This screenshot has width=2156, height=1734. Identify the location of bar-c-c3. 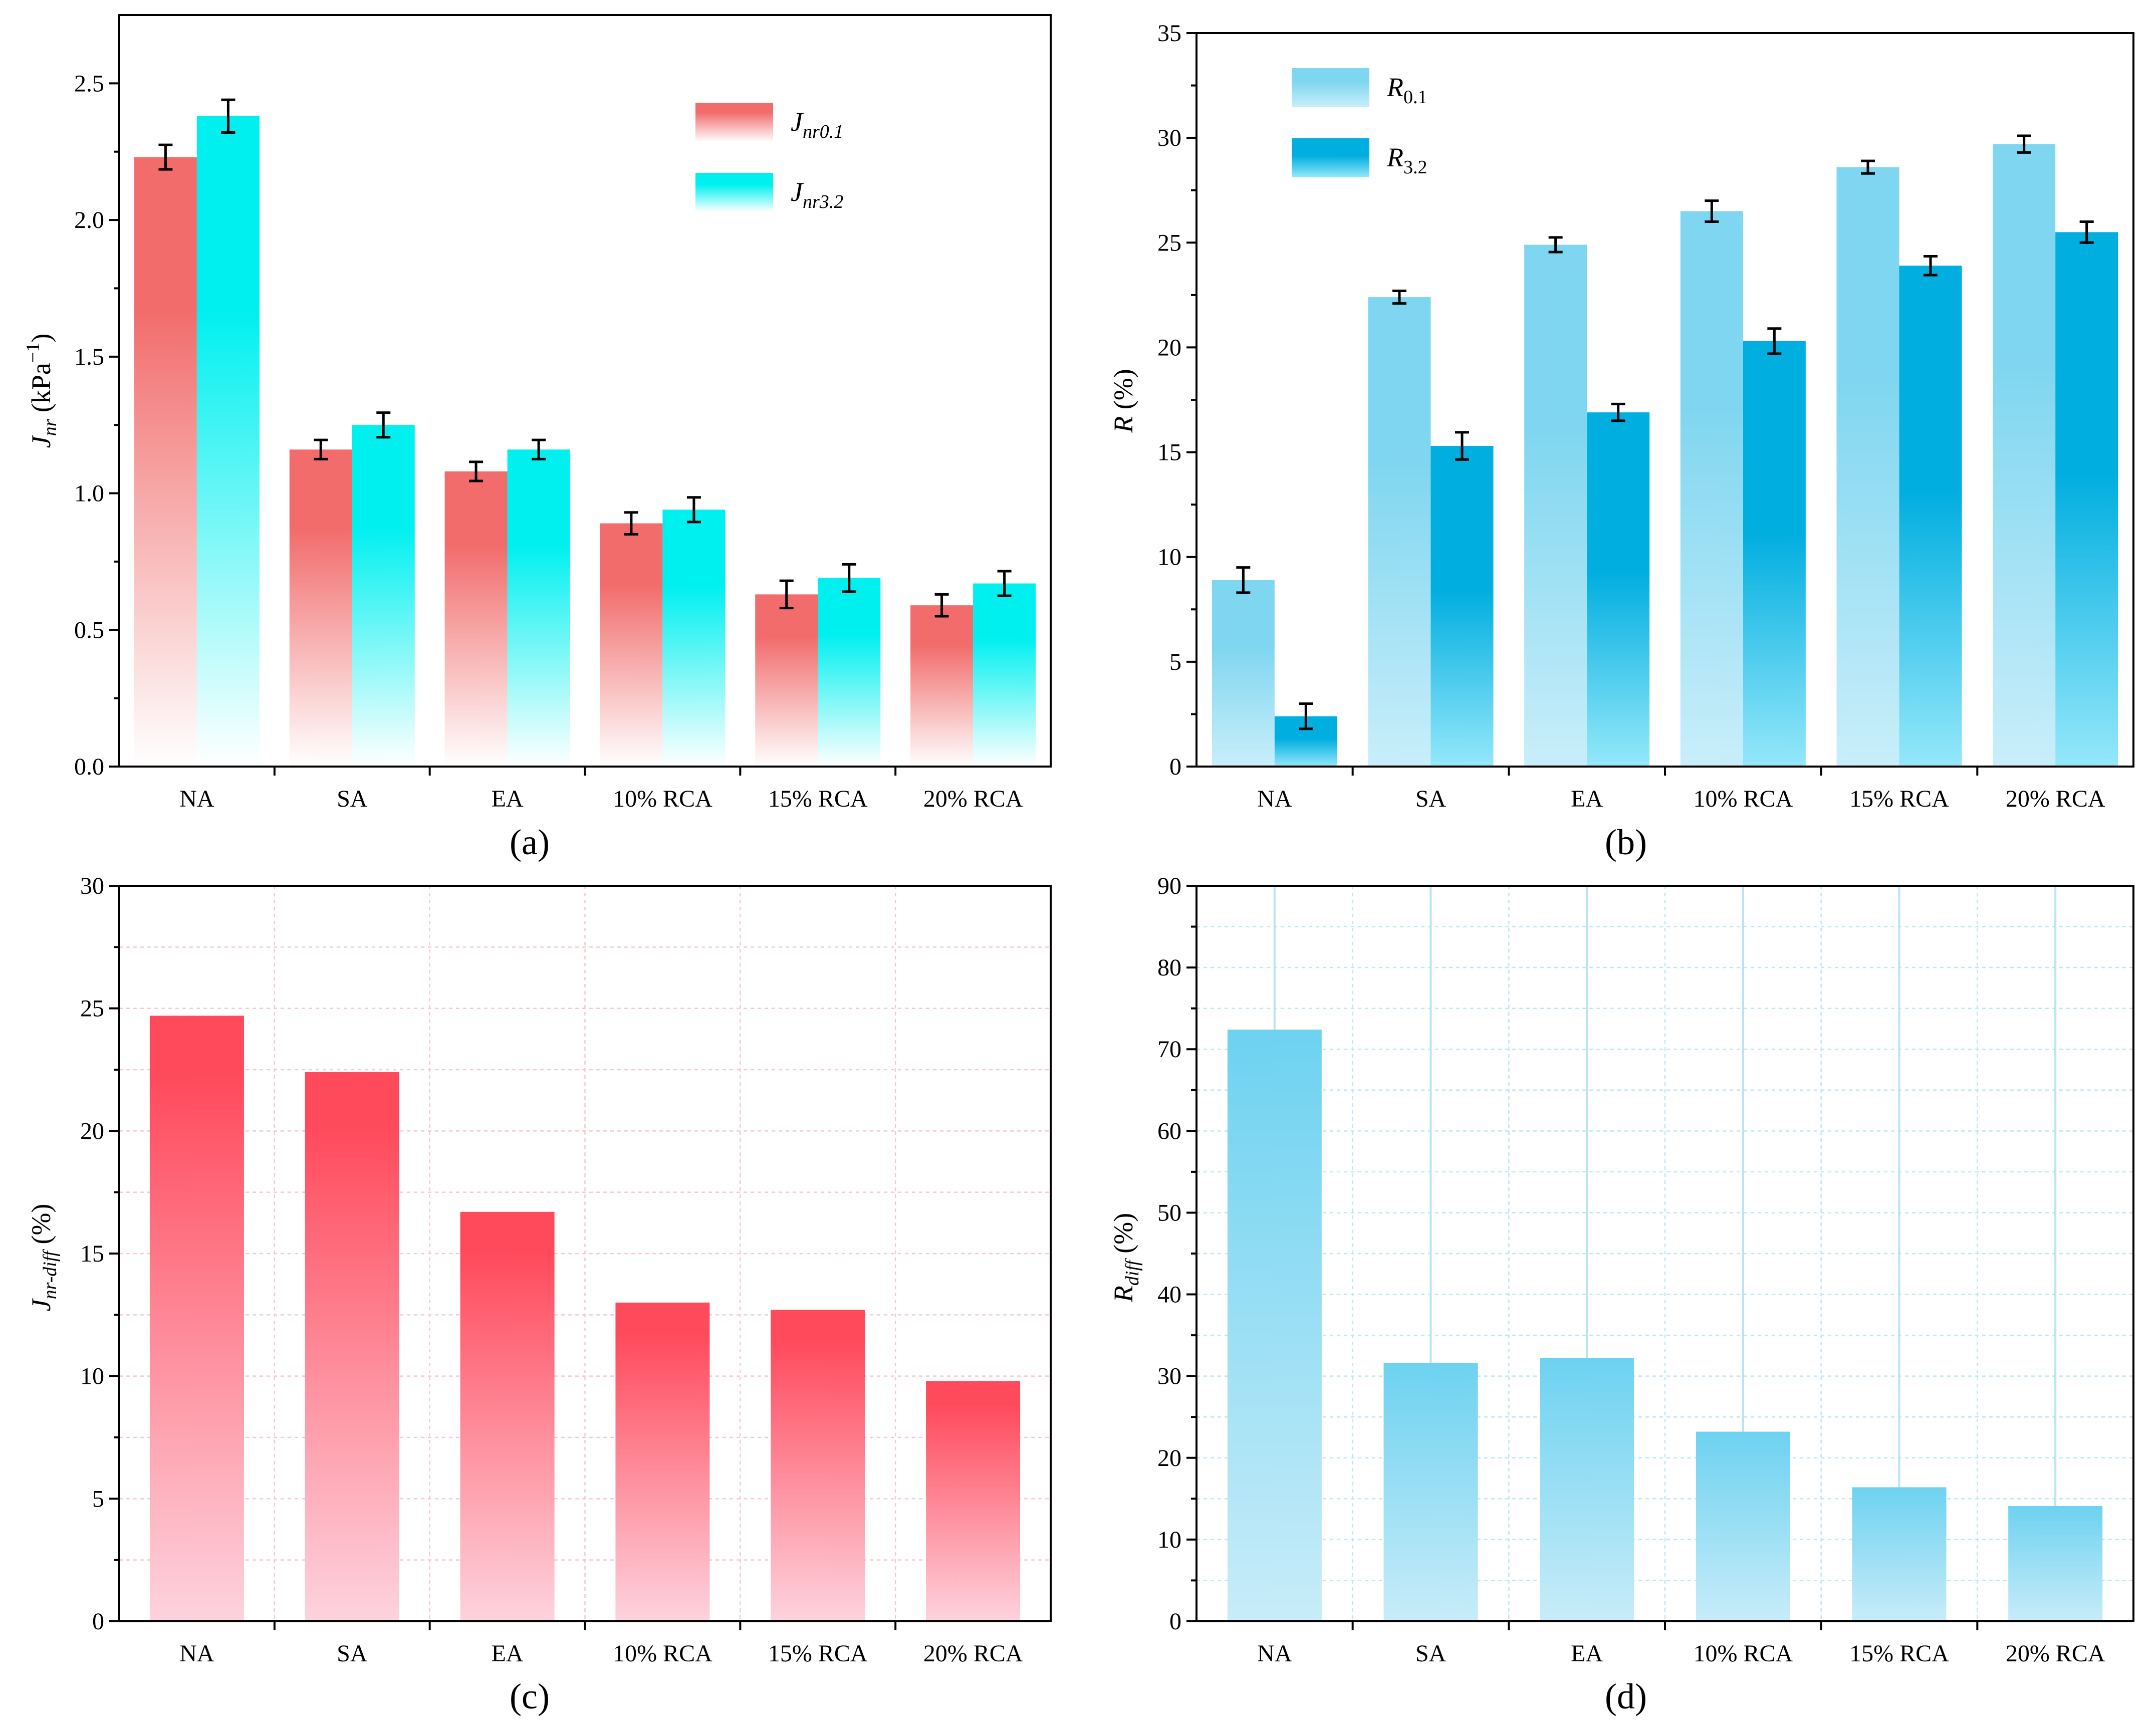
(662, 1461).